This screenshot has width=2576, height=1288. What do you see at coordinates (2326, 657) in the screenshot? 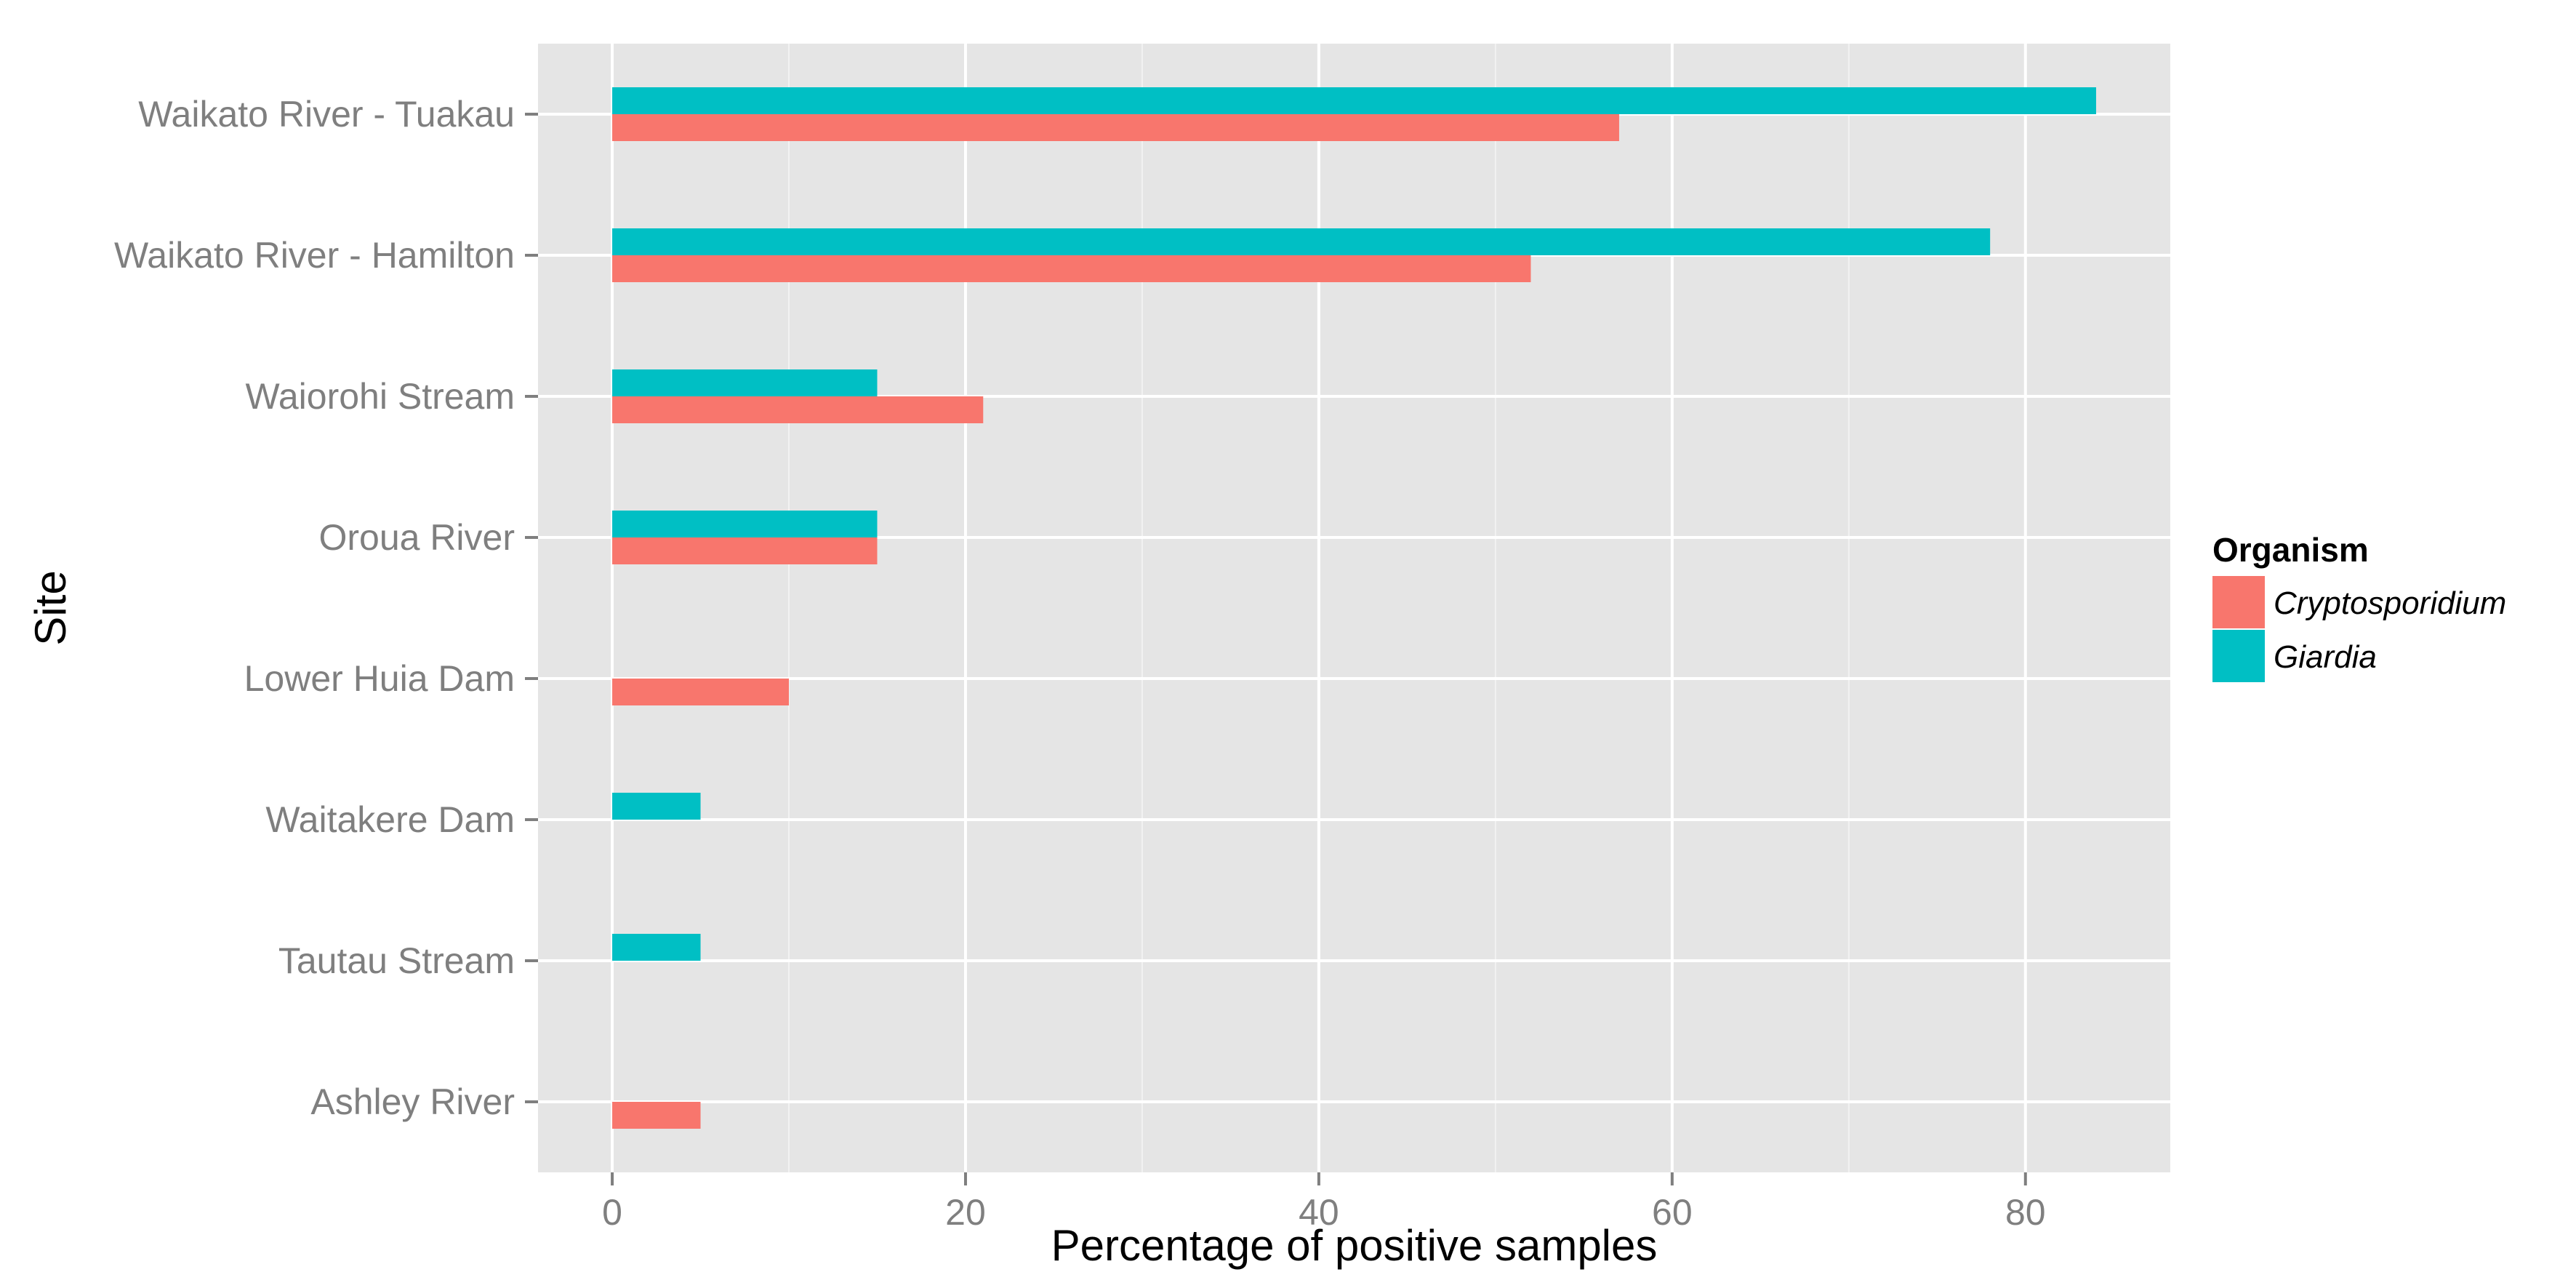
I see `legend-label: Giardia` at bounding box center [2326, 657].